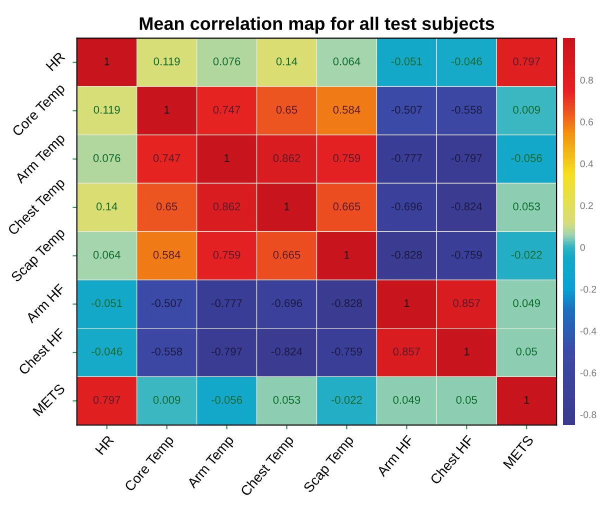 This screenshot has width=615, height=509. Describe the element at coordinates (582, 247) in the screenshot. I see `color-bar-label: 0` at that location.